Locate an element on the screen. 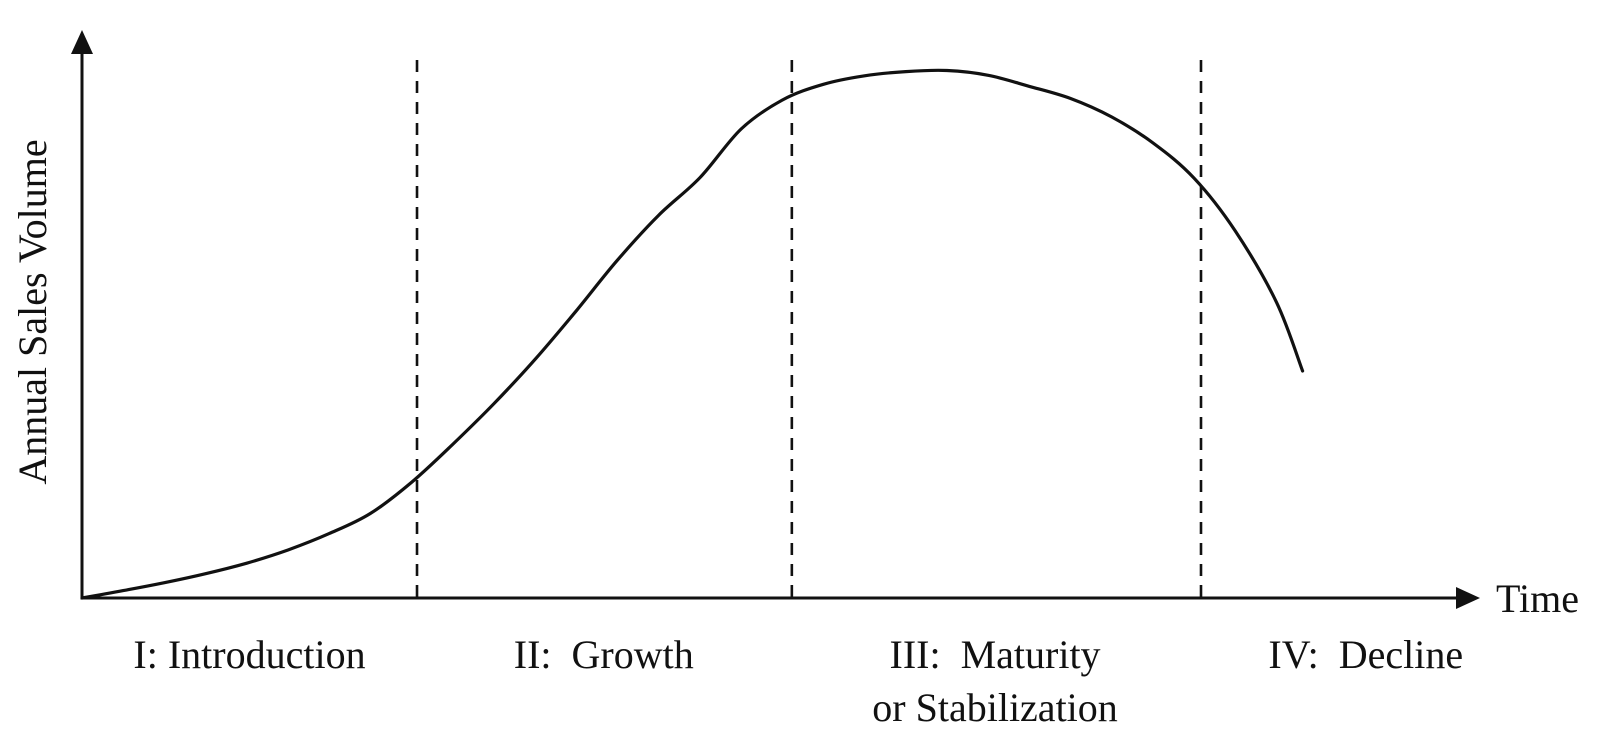 The width and height of the screenshot is (1600, 740). stage-label-line: III: Maturity is located at coordinates (995, 654).